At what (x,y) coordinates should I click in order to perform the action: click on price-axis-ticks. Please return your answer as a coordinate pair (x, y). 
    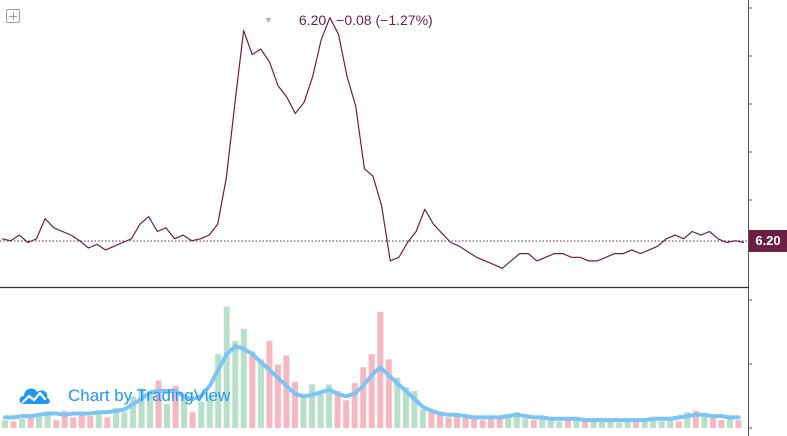
    Looking at the image, I should click on (750, 218).